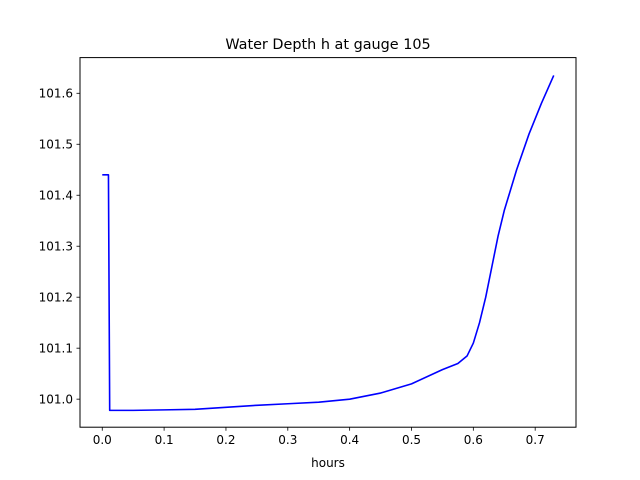 The image size is (640, 480). I want to click on y-tick-label: 101.2, so click(56, 298).